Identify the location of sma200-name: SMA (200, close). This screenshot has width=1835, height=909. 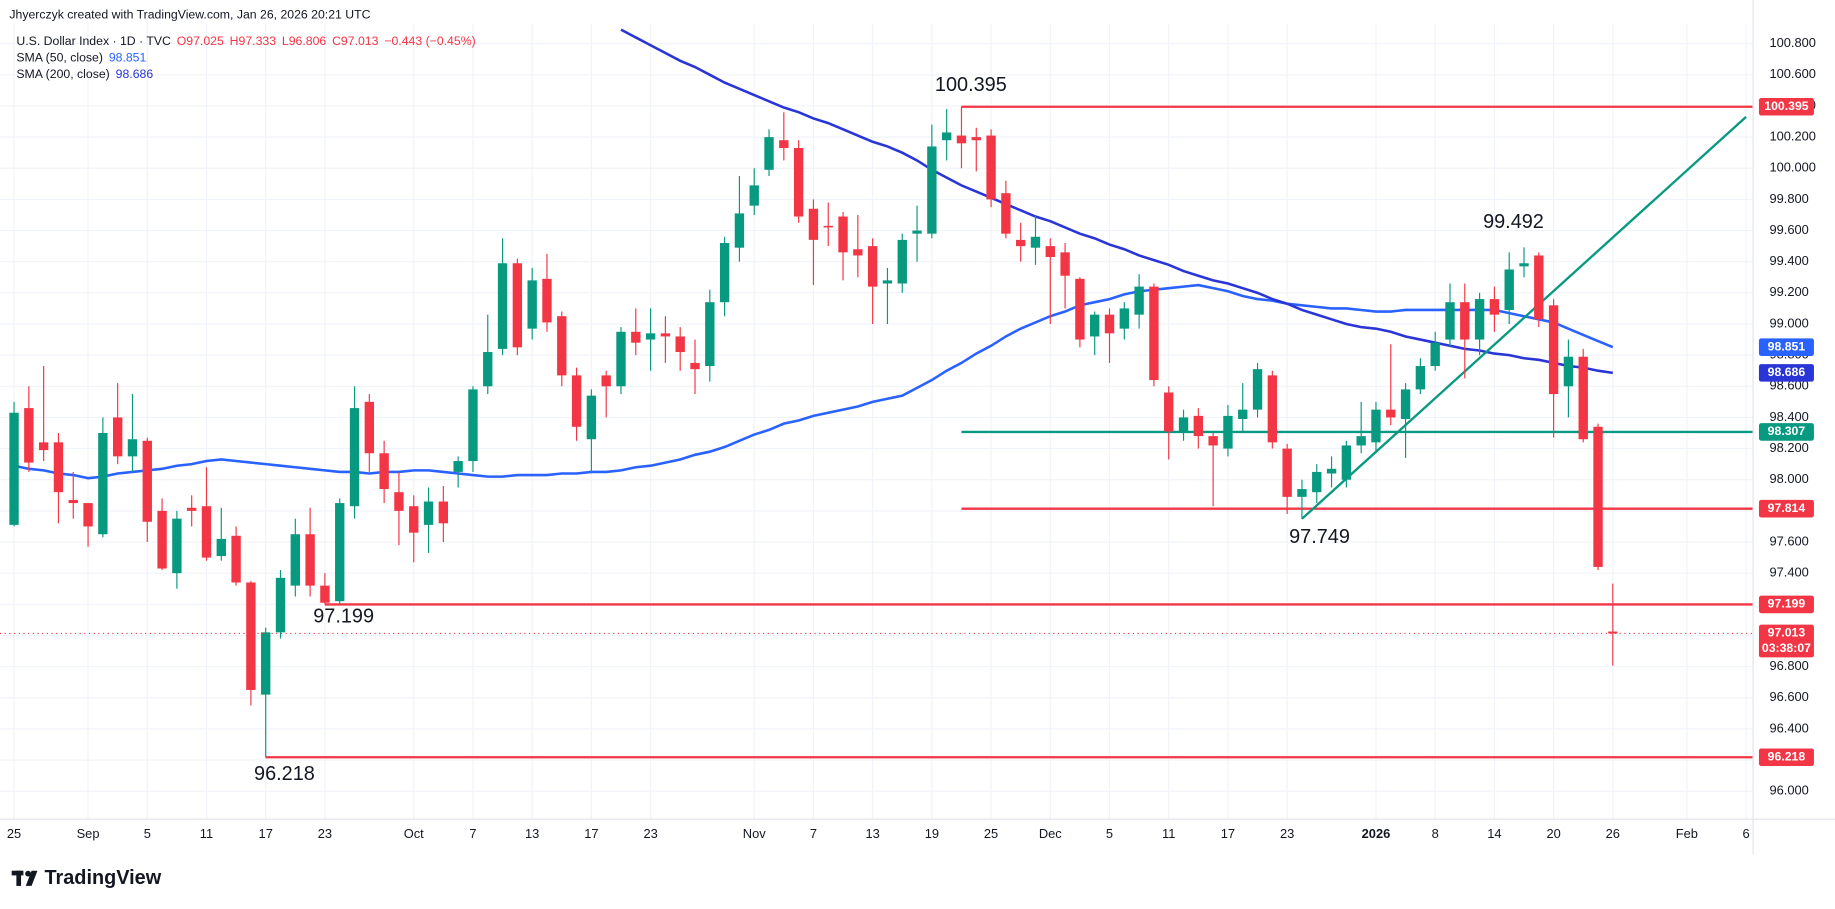
(62, 74).